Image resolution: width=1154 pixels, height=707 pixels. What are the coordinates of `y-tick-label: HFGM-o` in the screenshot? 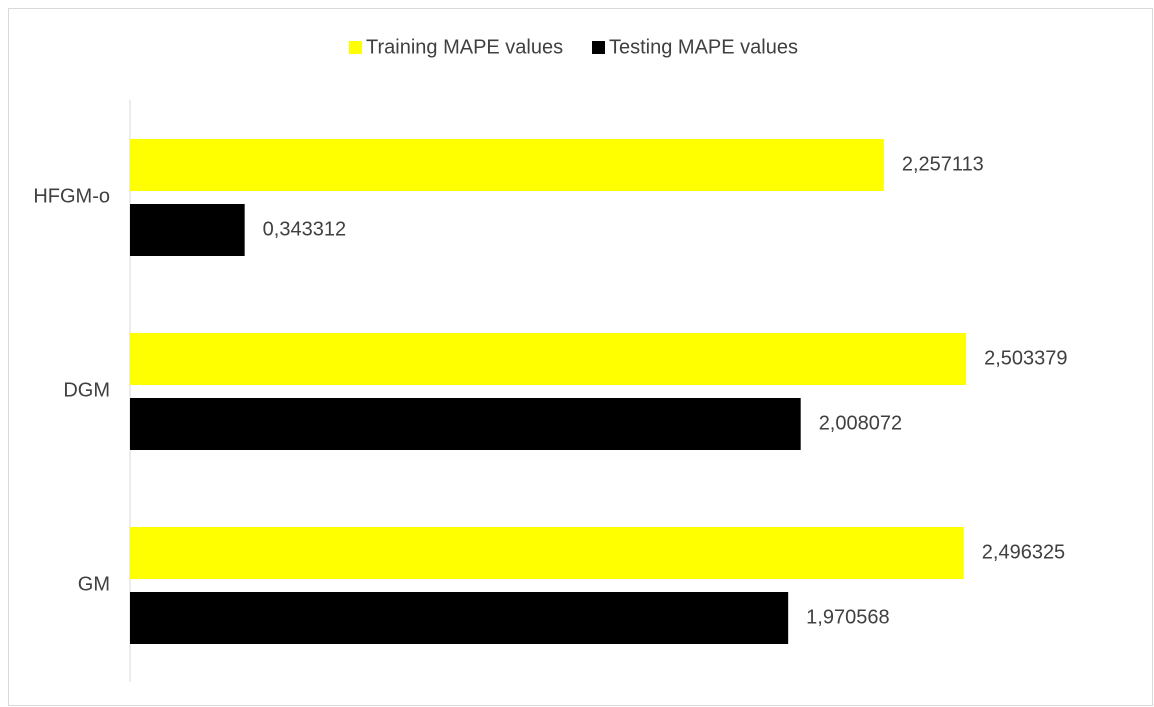 It's located at (71, 196).